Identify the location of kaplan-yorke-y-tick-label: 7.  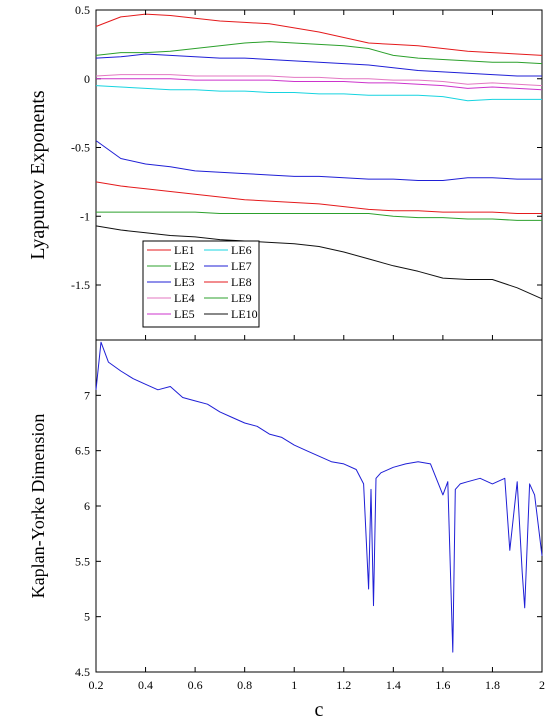
(87, 395).